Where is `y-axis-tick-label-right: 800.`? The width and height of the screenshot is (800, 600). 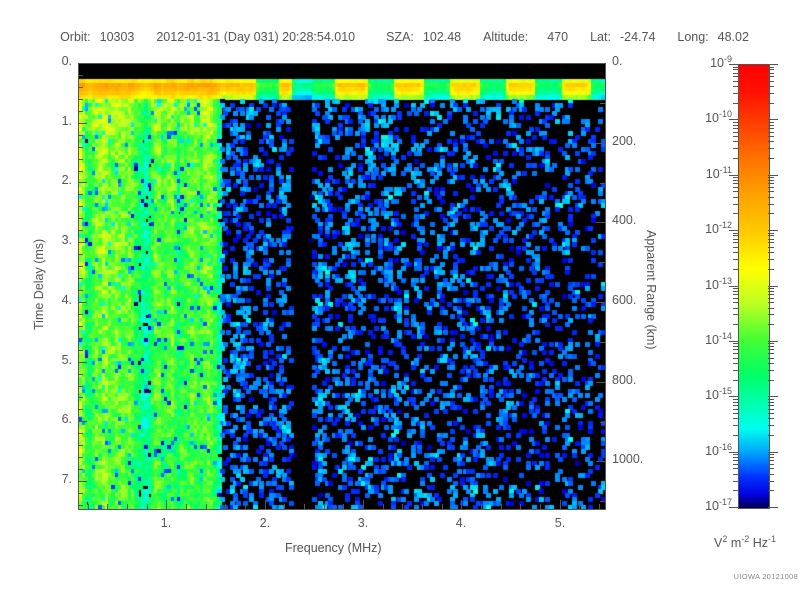
y-axis-tick-label-right: 800. is located at coordinates (624, 380).